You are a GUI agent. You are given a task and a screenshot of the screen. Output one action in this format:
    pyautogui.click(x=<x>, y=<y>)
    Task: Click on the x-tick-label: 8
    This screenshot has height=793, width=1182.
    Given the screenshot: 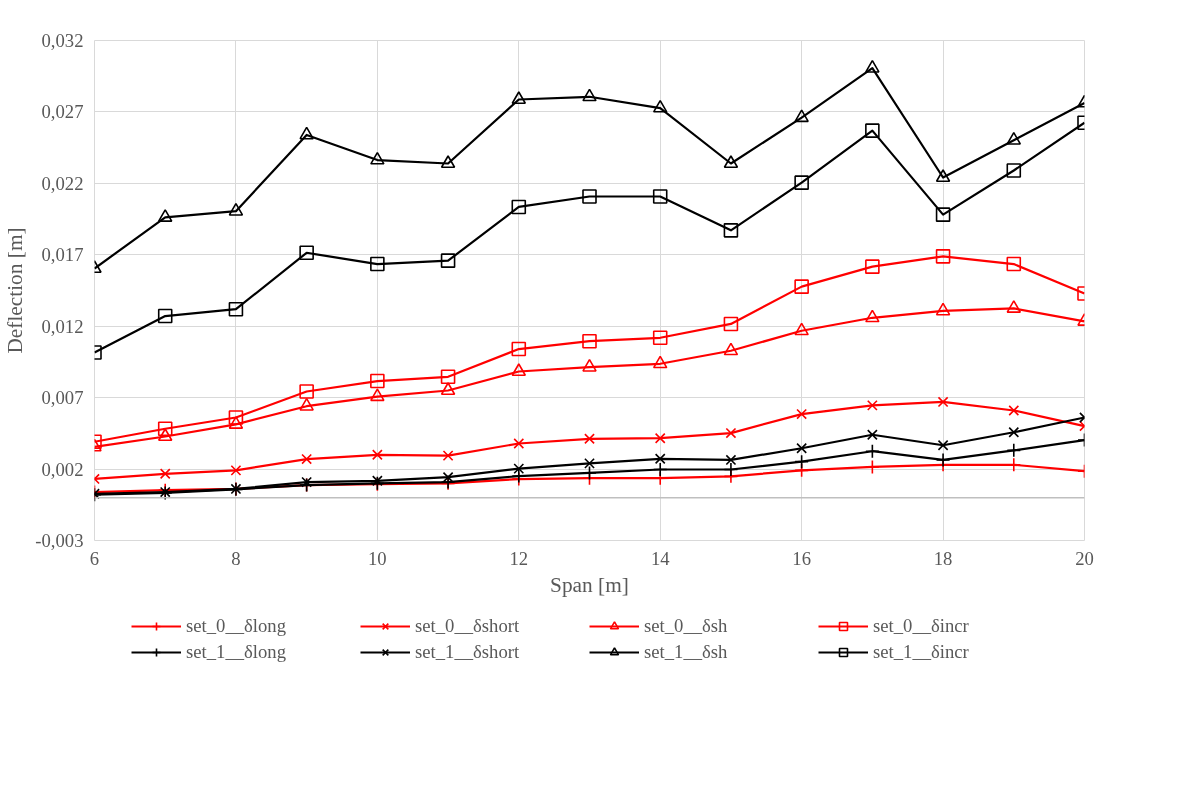 What is the action you would take?
    pyautogui.click(x=236, y=558)
    